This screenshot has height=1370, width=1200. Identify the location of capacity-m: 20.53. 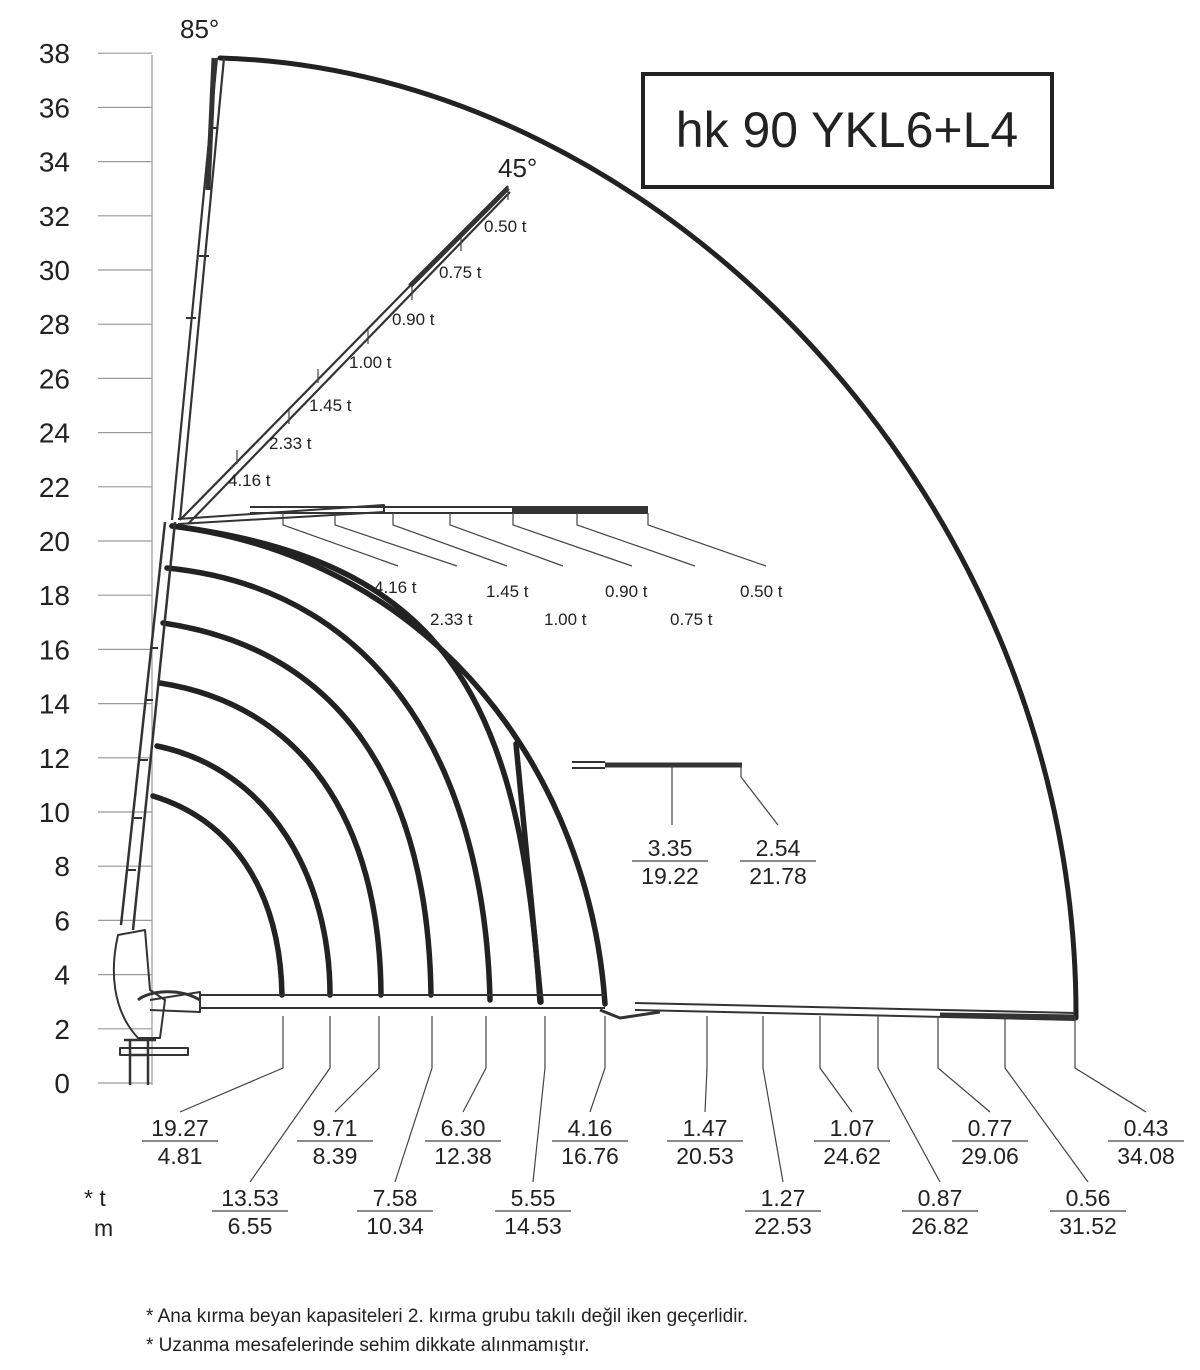
(705, 1156).